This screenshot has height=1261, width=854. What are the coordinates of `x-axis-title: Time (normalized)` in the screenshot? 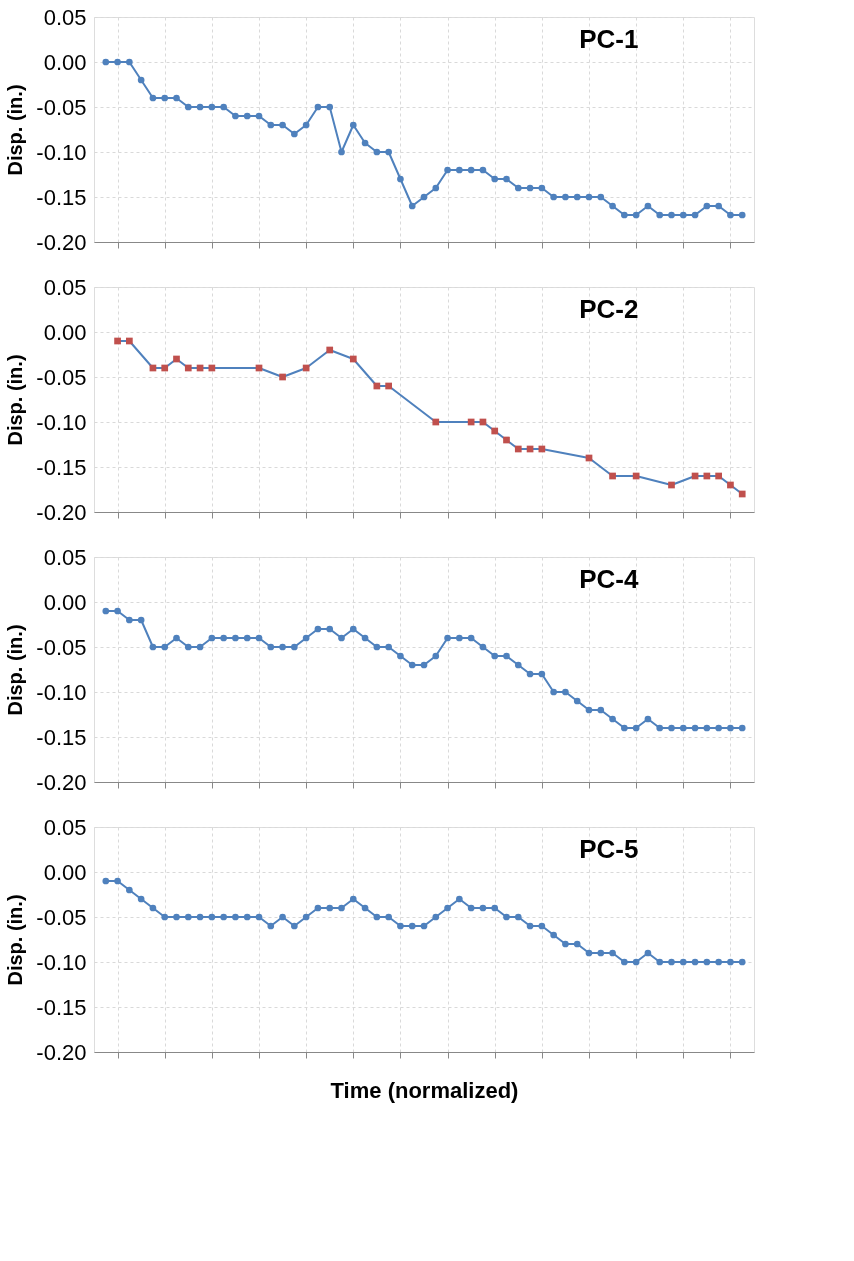 It's located at (424, 1090).